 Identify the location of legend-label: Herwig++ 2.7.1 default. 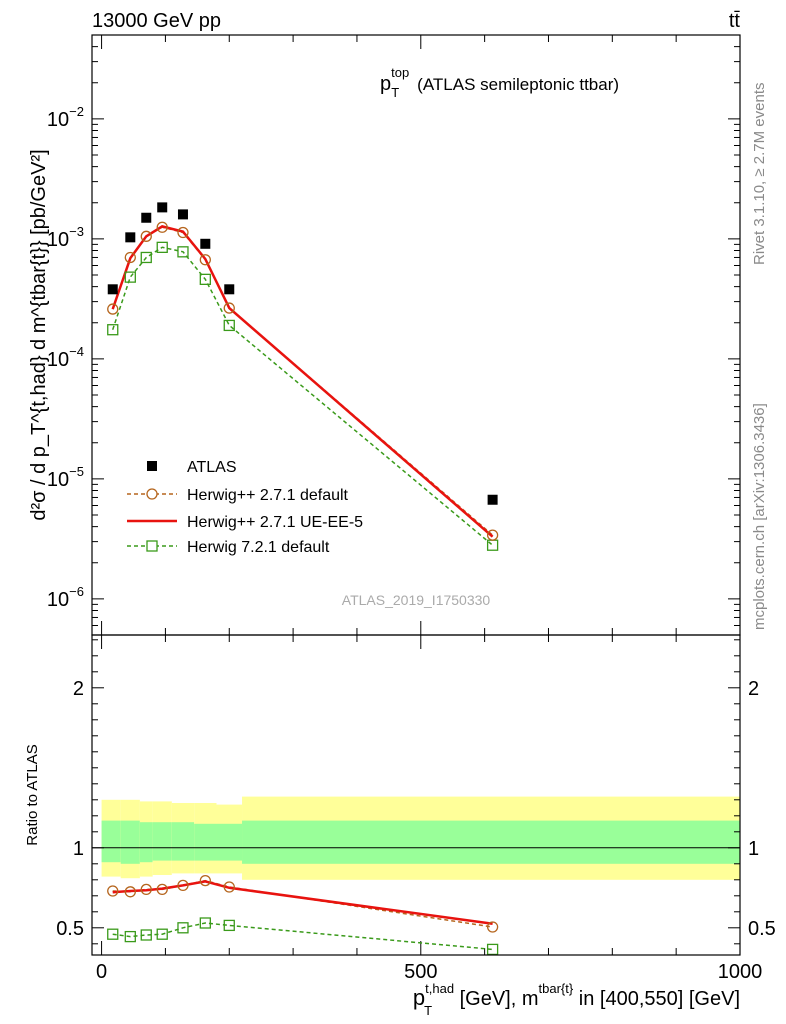
(268, 495).